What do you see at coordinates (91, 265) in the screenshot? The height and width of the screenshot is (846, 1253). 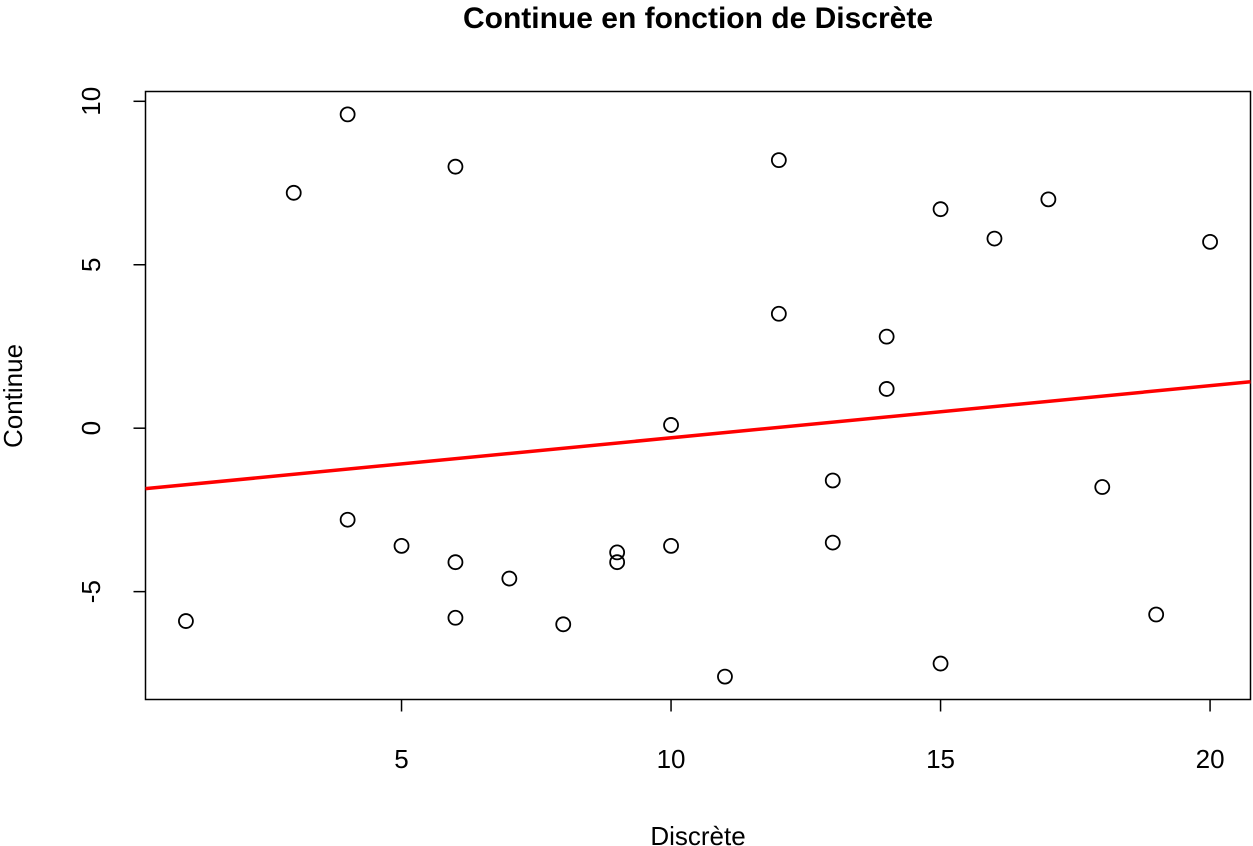 I see `y-tick-label: 5` at bounding box center [91, 265].